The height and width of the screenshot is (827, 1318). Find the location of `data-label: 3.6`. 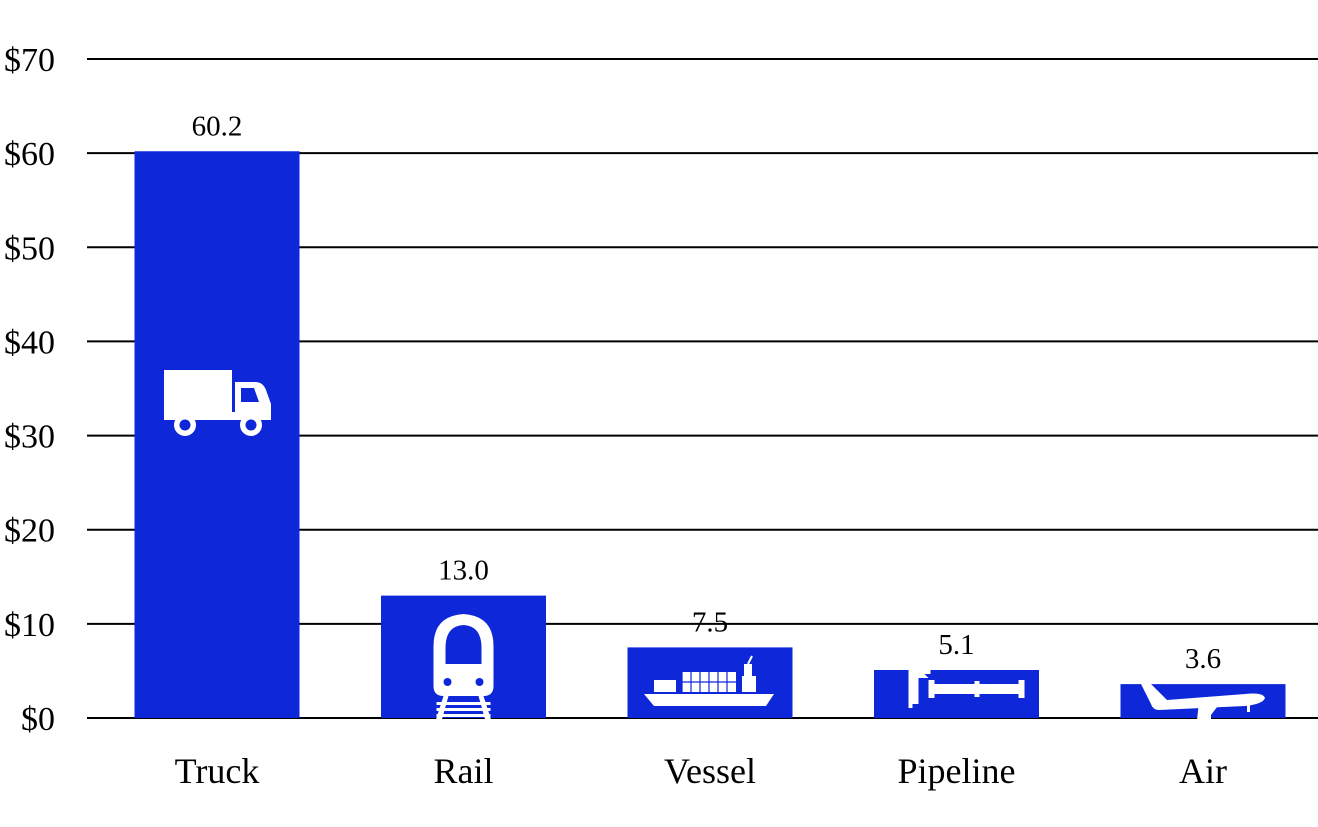

data-label: 3.6 is located at coordinates (1203, 659).